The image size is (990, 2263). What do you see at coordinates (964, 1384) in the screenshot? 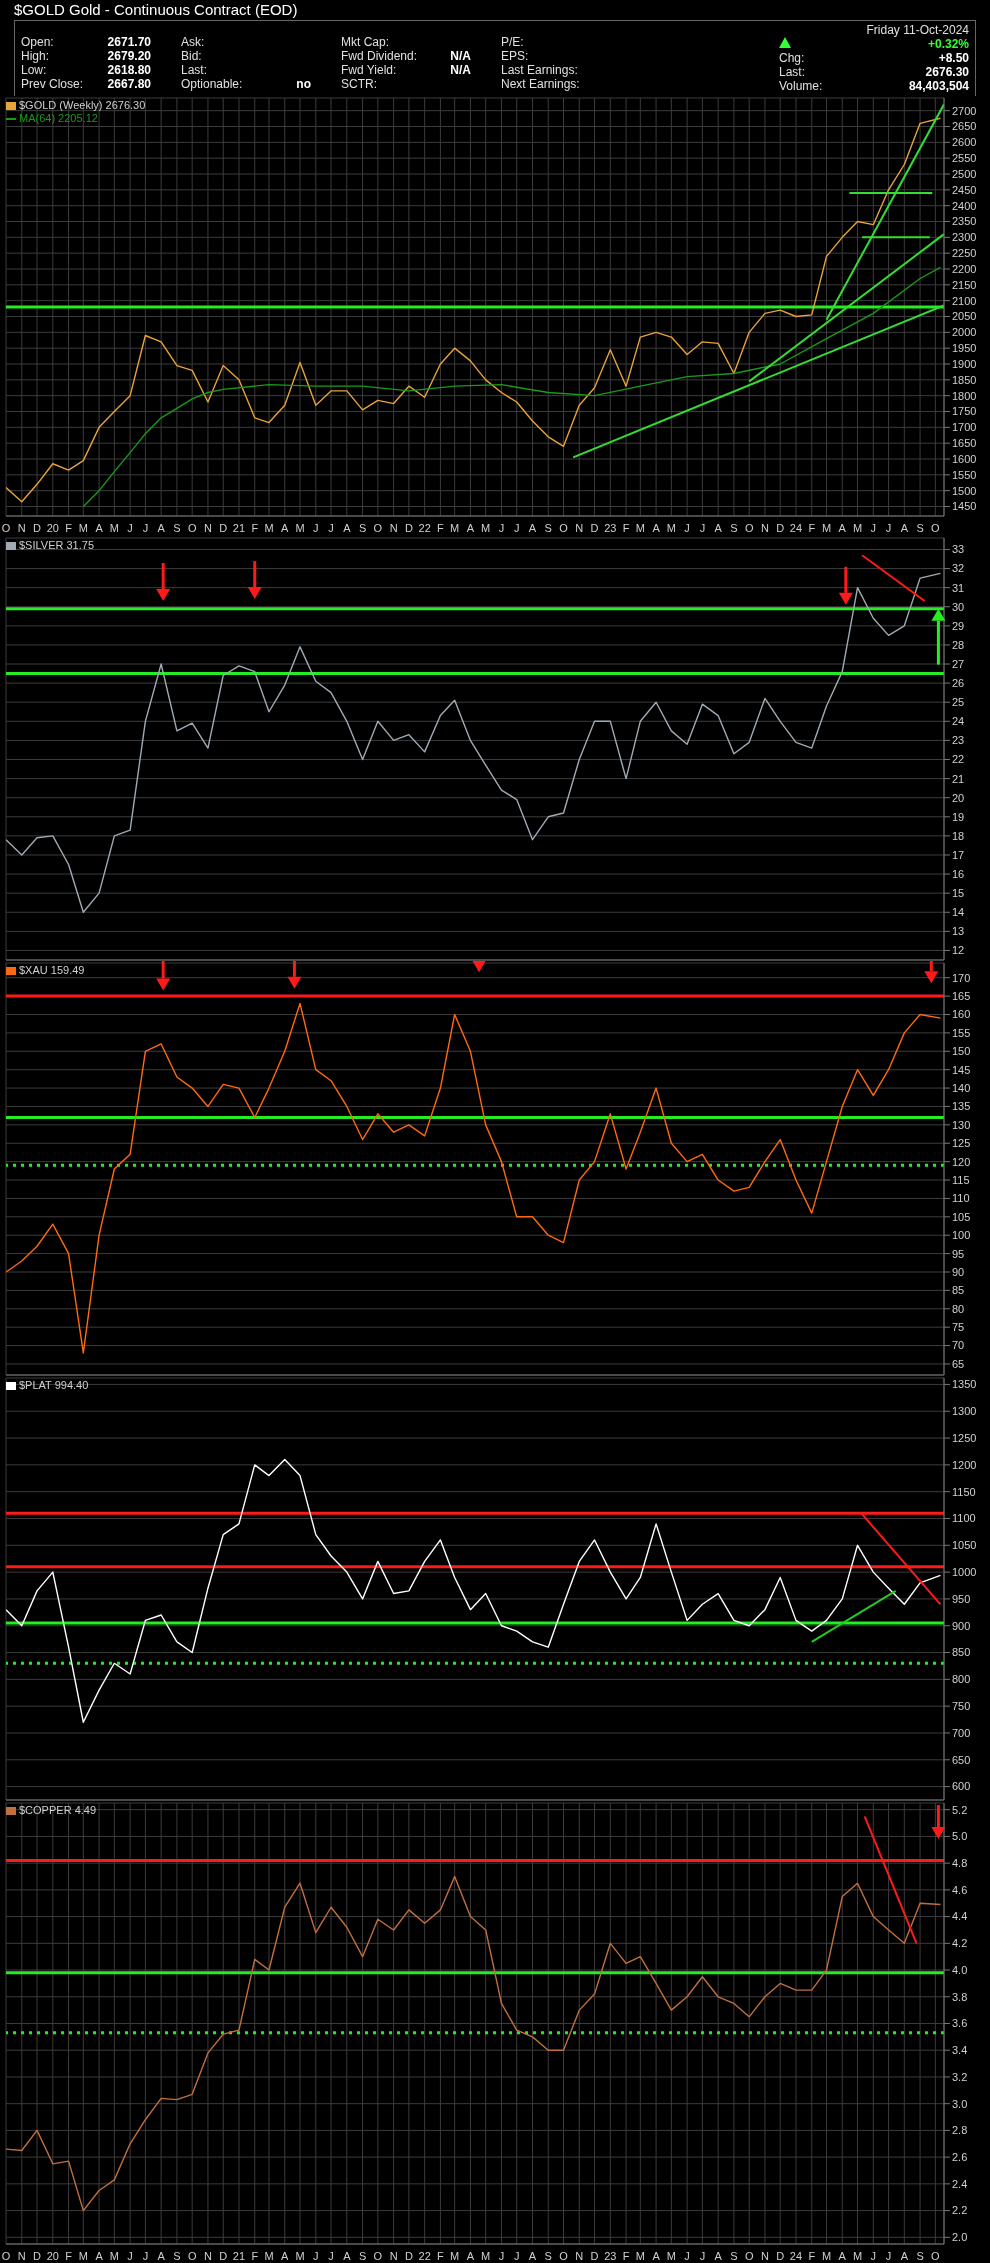
I see `y-tick-label: 1350` at bounding box center [964, 1384].